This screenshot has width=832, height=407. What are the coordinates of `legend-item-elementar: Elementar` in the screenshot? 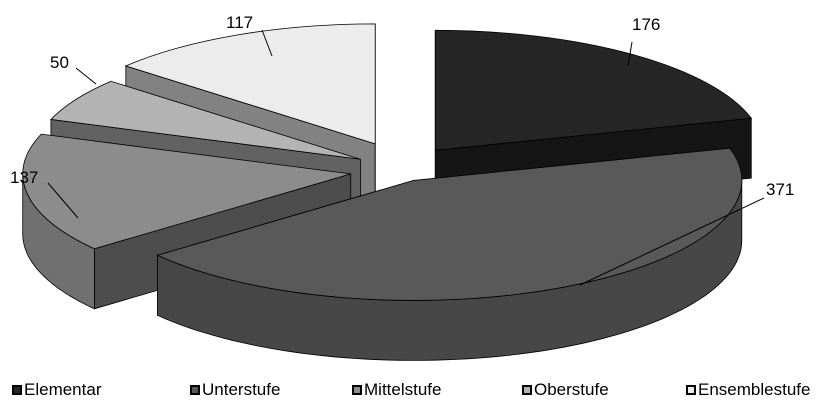 It's located at (56, 390).